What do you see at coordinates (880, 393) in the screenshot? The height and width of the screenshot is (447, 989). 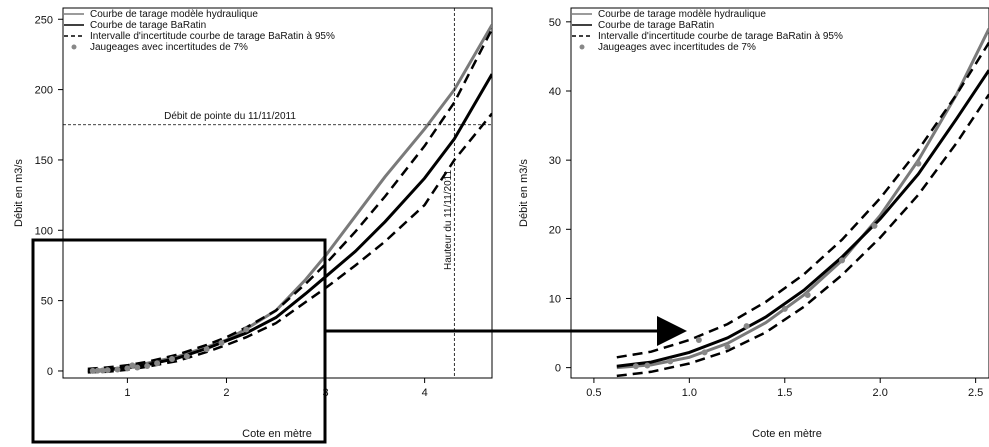 I see `x-tick-label: 2.0` at bounding box center [880, 393].